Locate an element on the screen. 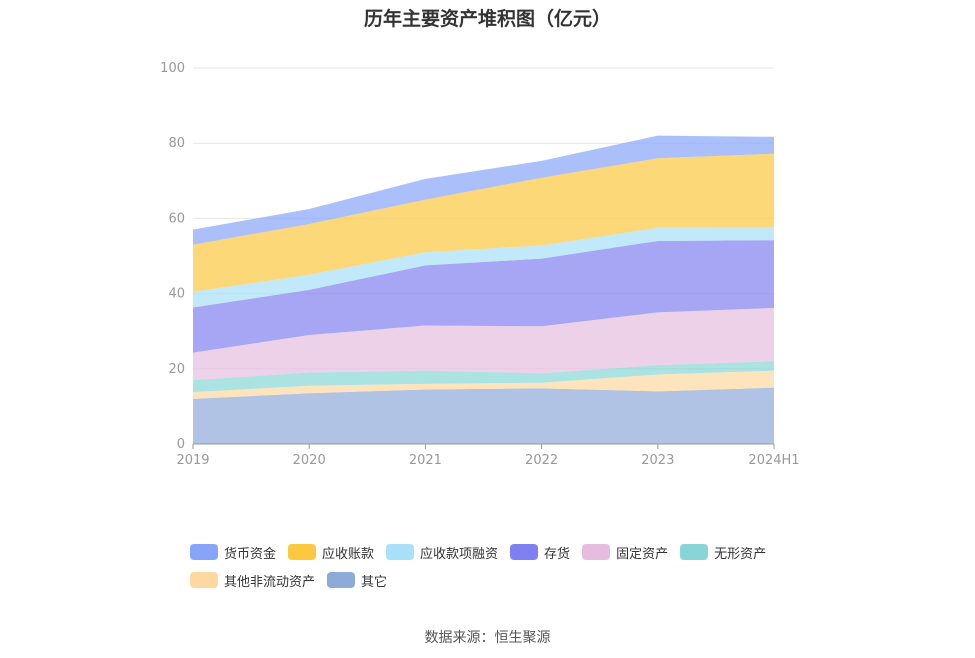  legend-label: 应收款项融资 is located at coordinates (459, 554).